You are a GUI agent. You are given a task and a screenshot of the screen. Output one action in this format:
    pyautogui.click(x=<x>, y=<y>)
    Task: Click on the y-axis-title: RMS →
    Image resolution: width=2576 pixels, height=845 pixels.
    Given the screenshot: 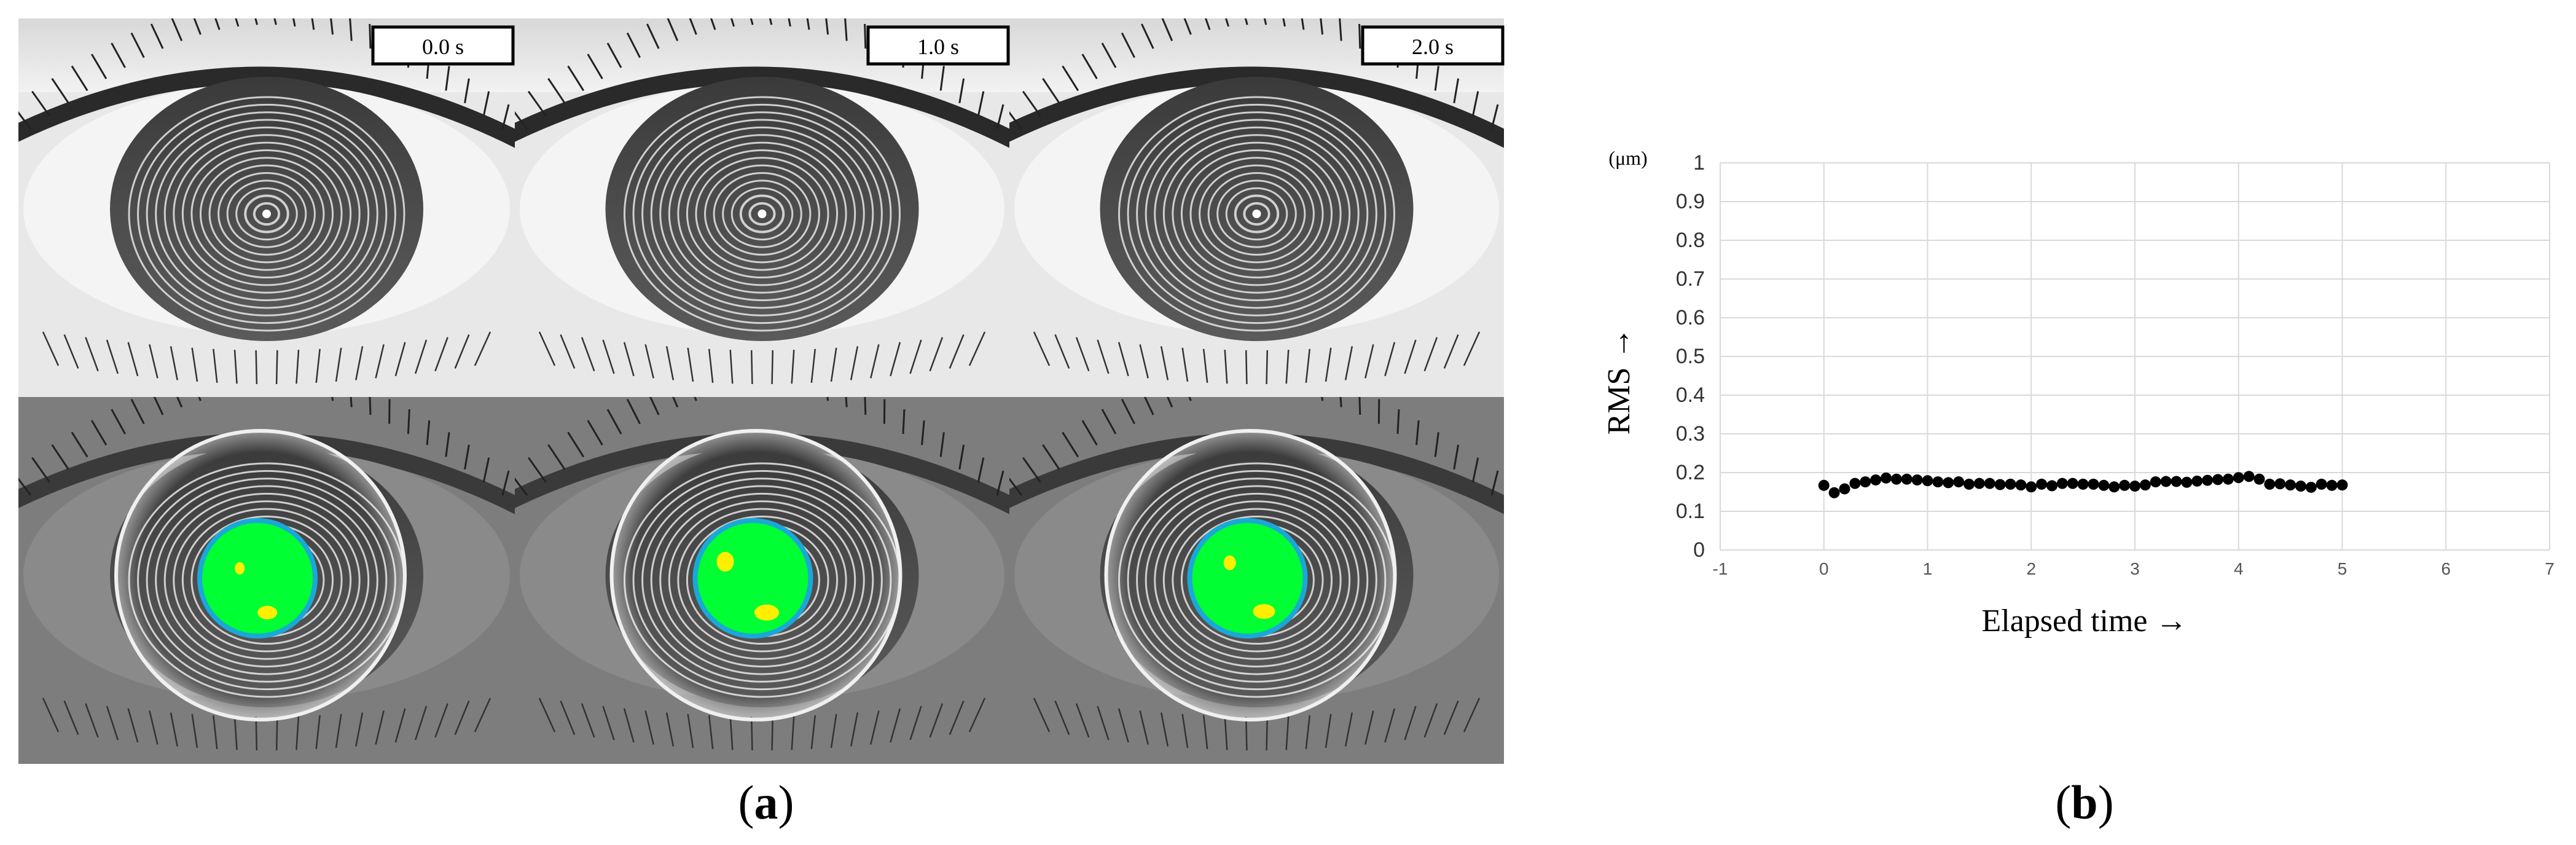 What is the action you would take?
    pyautogui.click(x=1619, y=381)
    